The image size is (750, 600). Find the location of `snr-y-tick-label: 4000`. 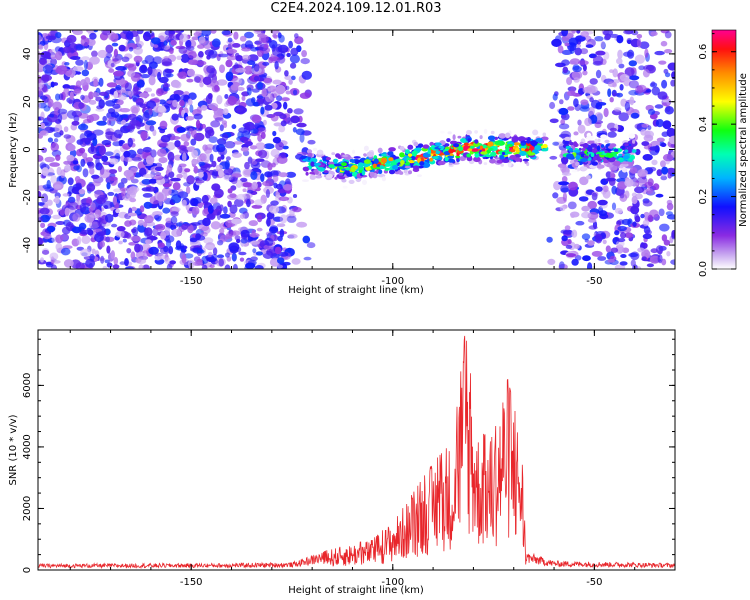

snr-y-tick-label: 4000 is located at coordinates (27, 446).